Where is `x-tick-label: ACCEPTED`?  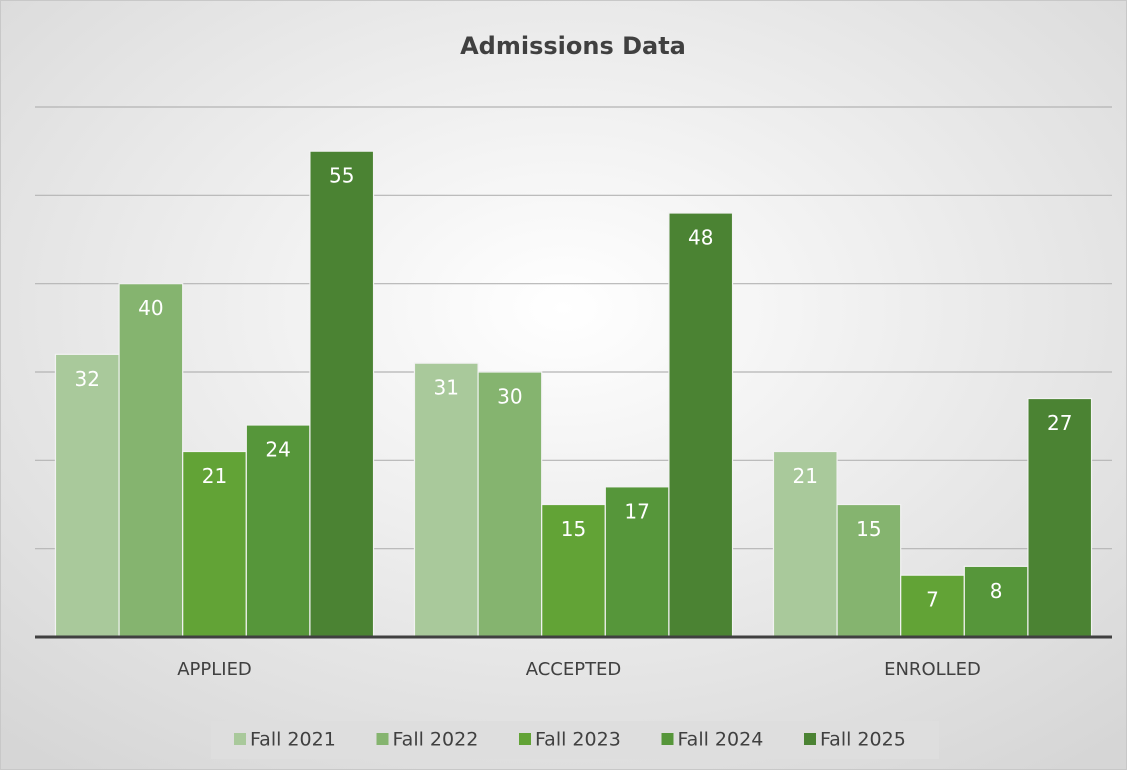 x-tick-label: ACCEPTED is located at coordinates (574, 669).